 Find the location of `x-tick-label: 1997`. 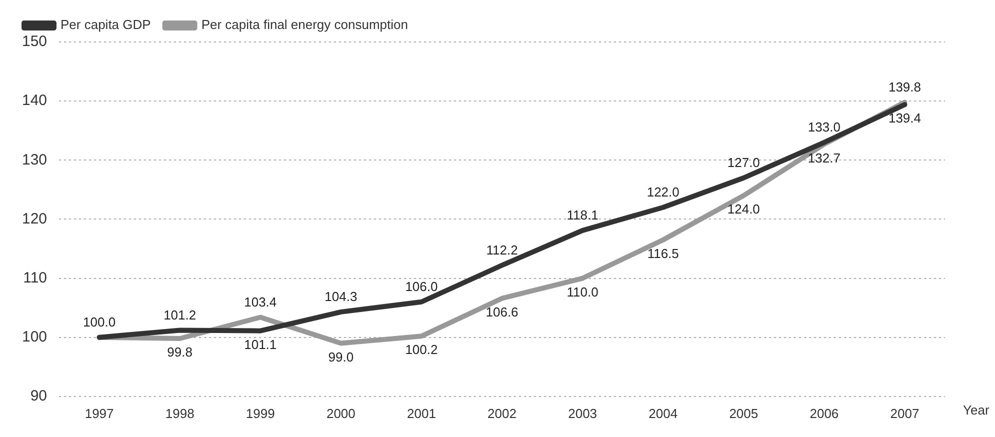

x-tick-label: 1997 is located at coordinates (99, 413).